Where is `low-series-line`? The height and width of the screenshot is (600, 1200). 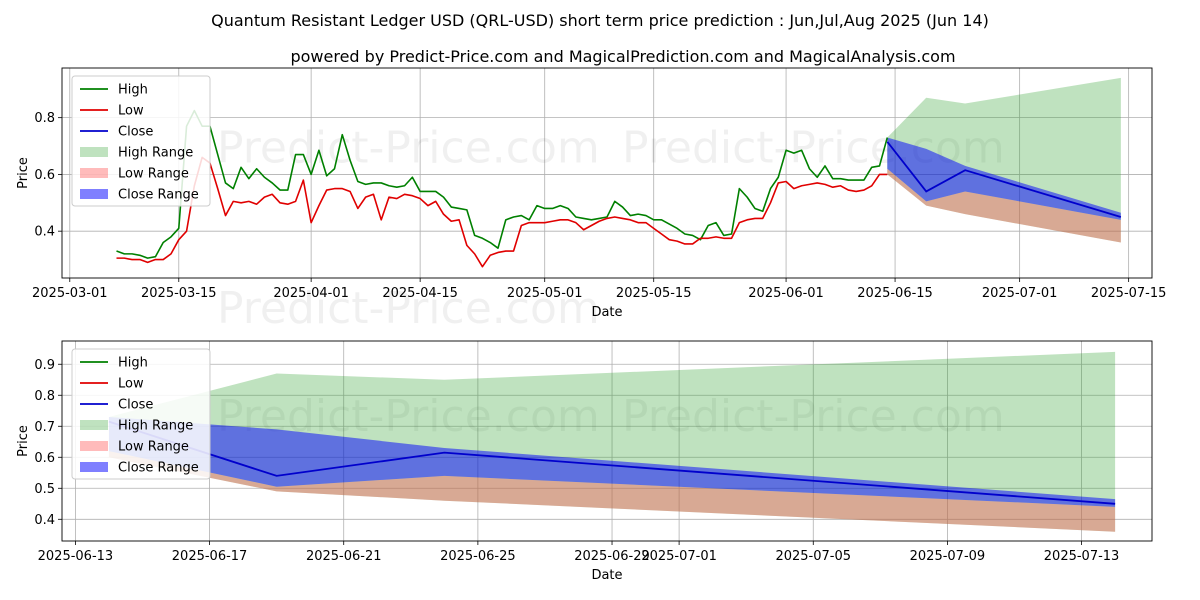 low-series-line is located at coordinates (502, 212).